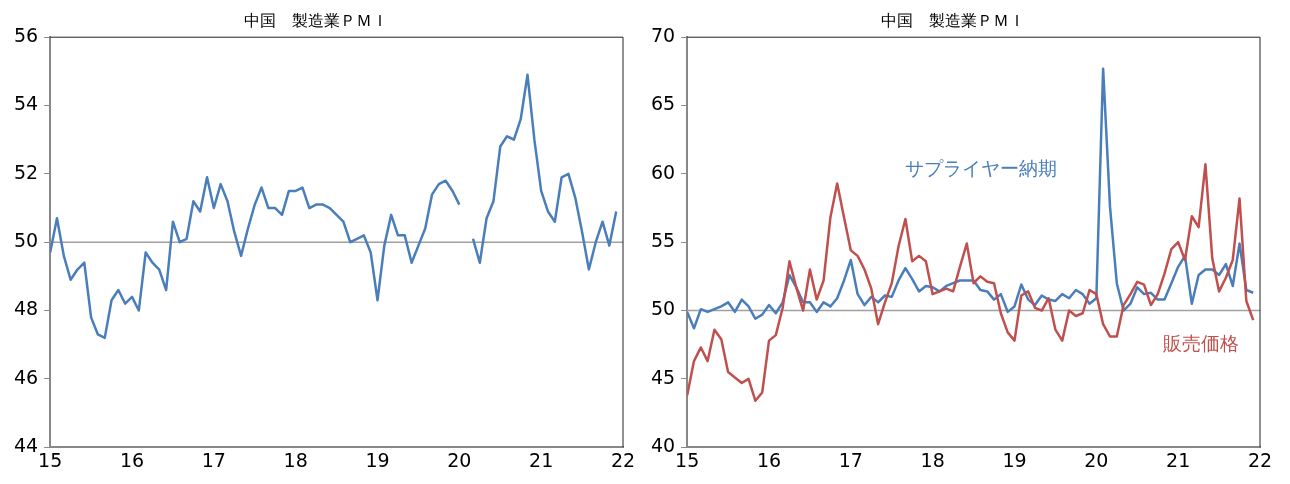  Describe the element at coordinates (26, 103) in the screenshot. I see `y-tick-label: 54` at that location.